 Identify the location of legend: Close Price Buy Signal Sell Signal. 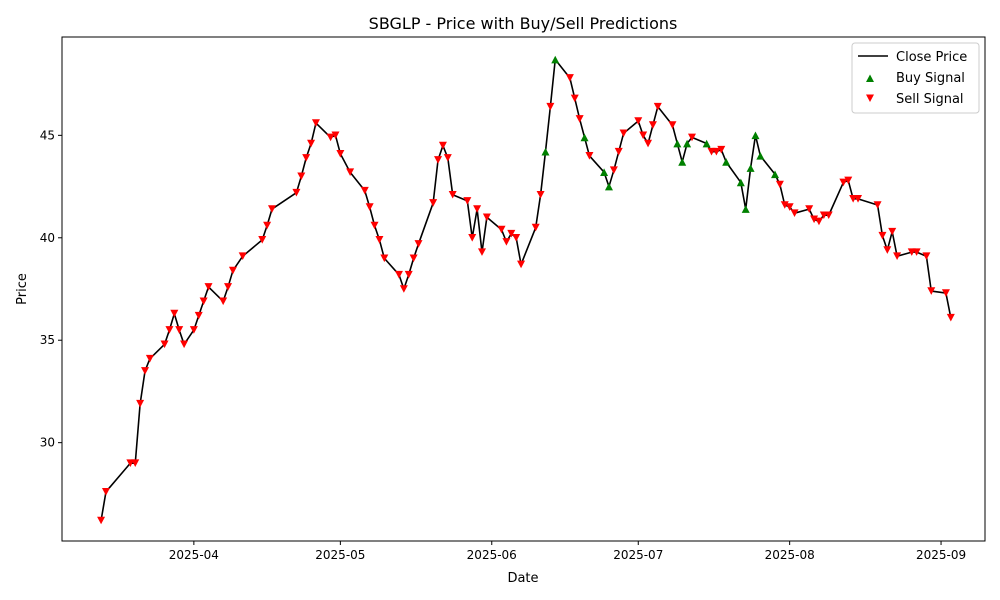
(915, 78).